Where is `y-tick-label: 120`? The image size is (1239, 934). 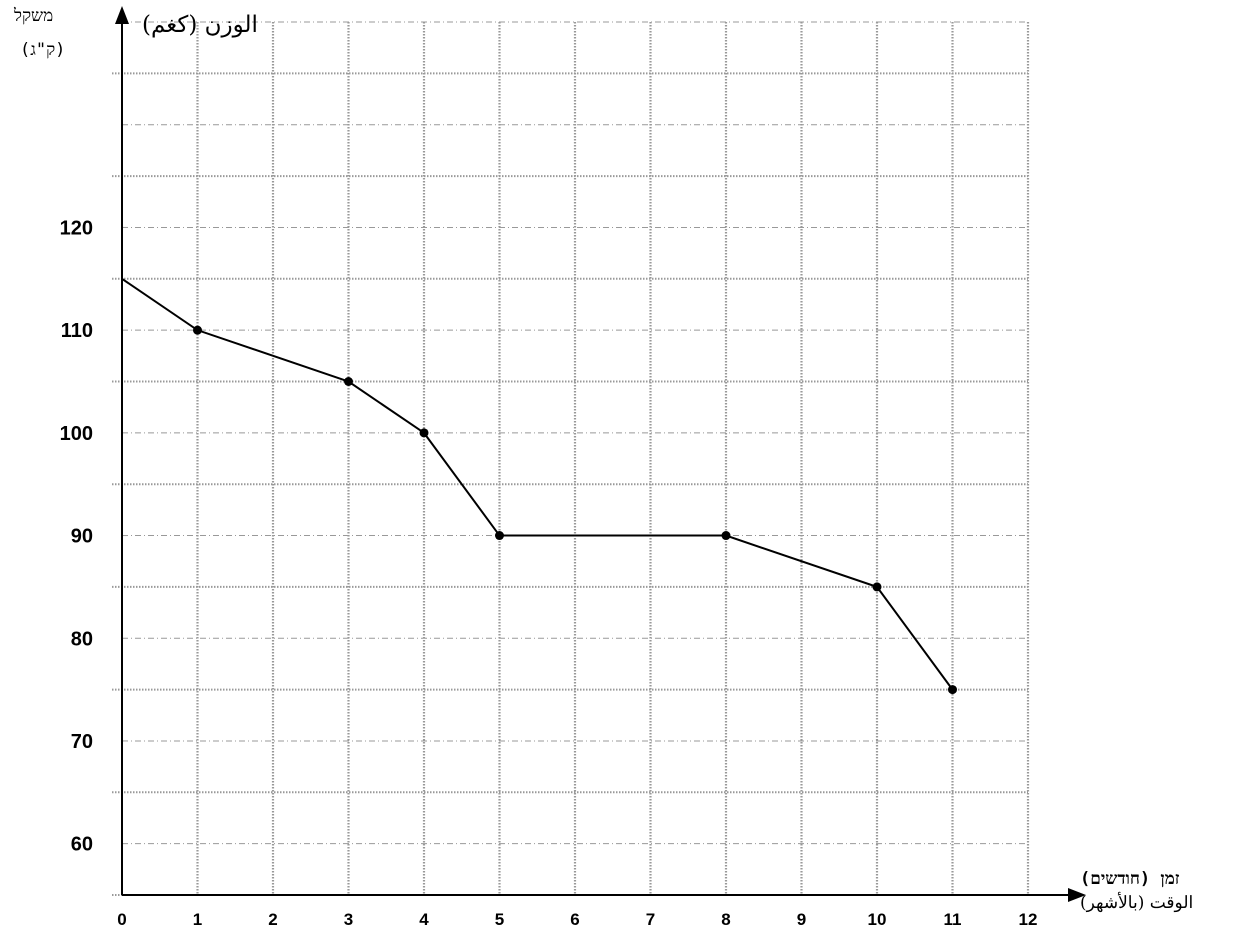 y-tick-label: 120 is located at coordinates (76, 228).